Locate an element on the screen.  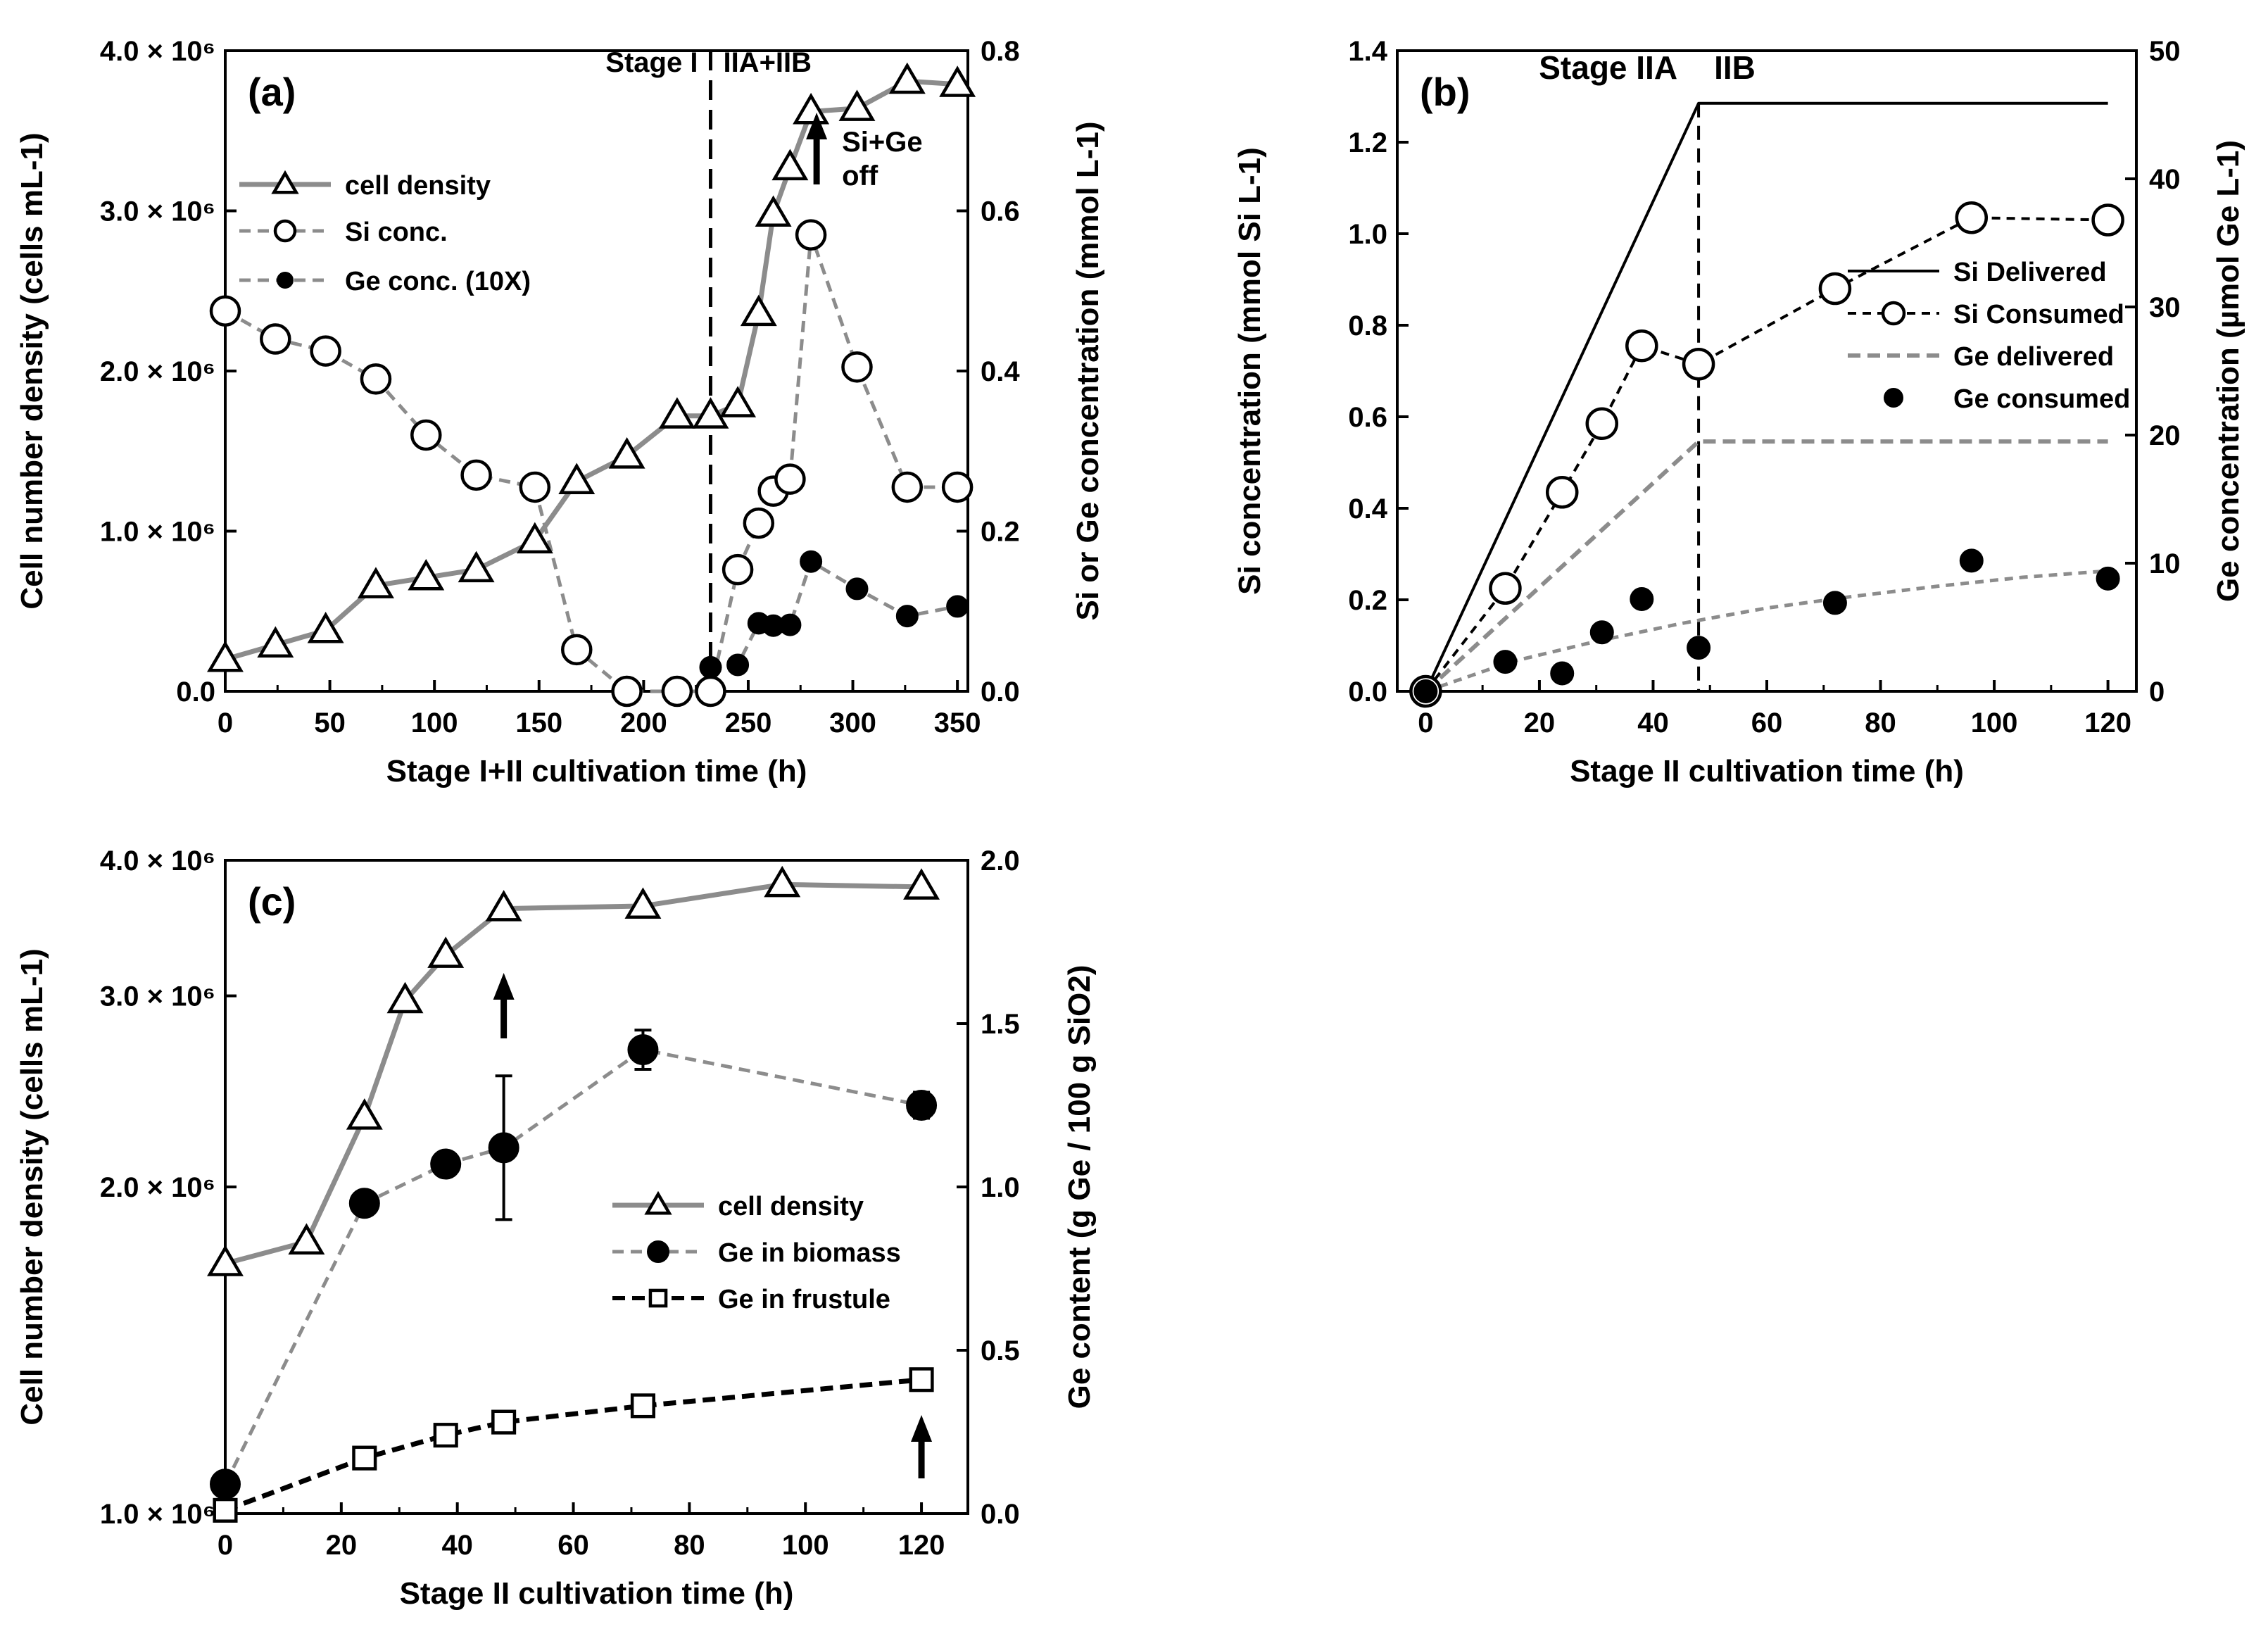
x-tick-label: 60 is located at coordinates (573, 1545).